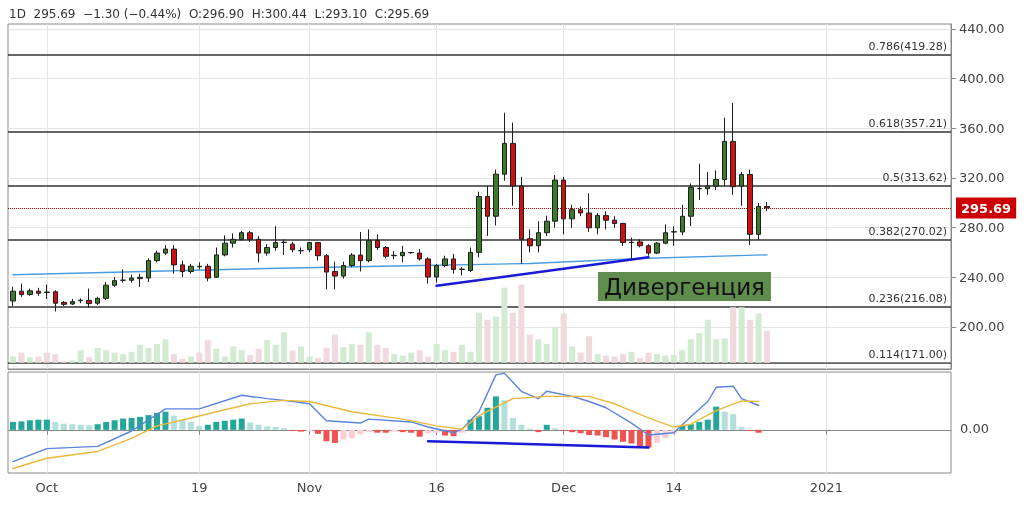  What do you see at coordinates (674, 487) in the screenshot?
I see `x-tick-label: 14` at bounding box center [674, 487].